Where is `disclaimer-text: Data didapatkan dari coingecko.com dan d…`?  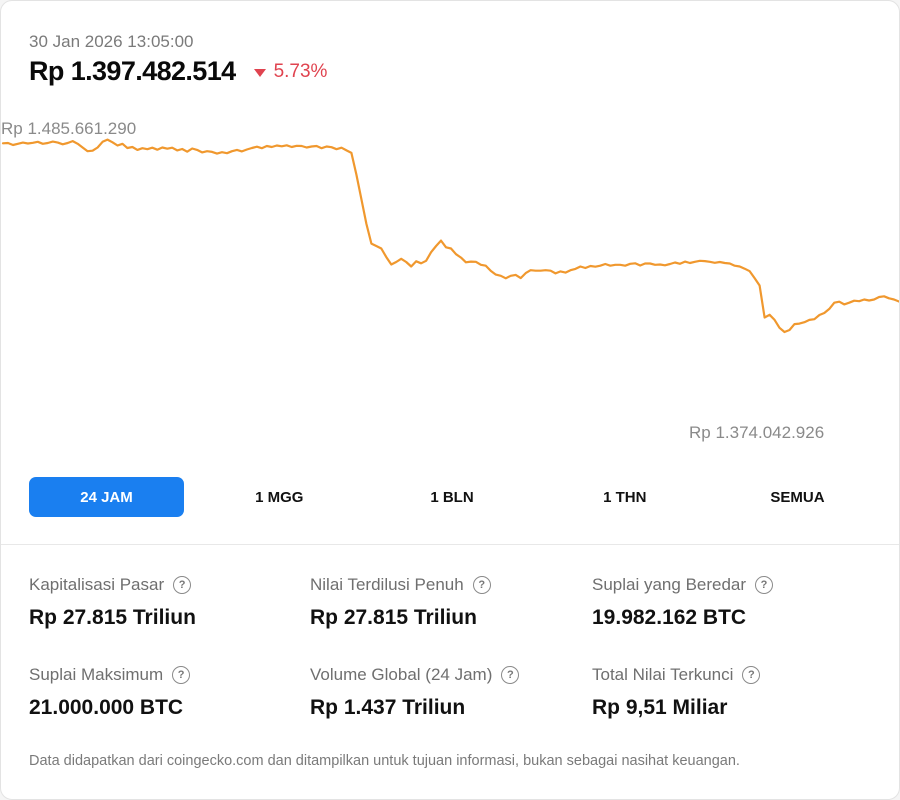 disclaimer-text: Data didapatkan dari coingecko.com dan d… is located at coordinates (384, 761).